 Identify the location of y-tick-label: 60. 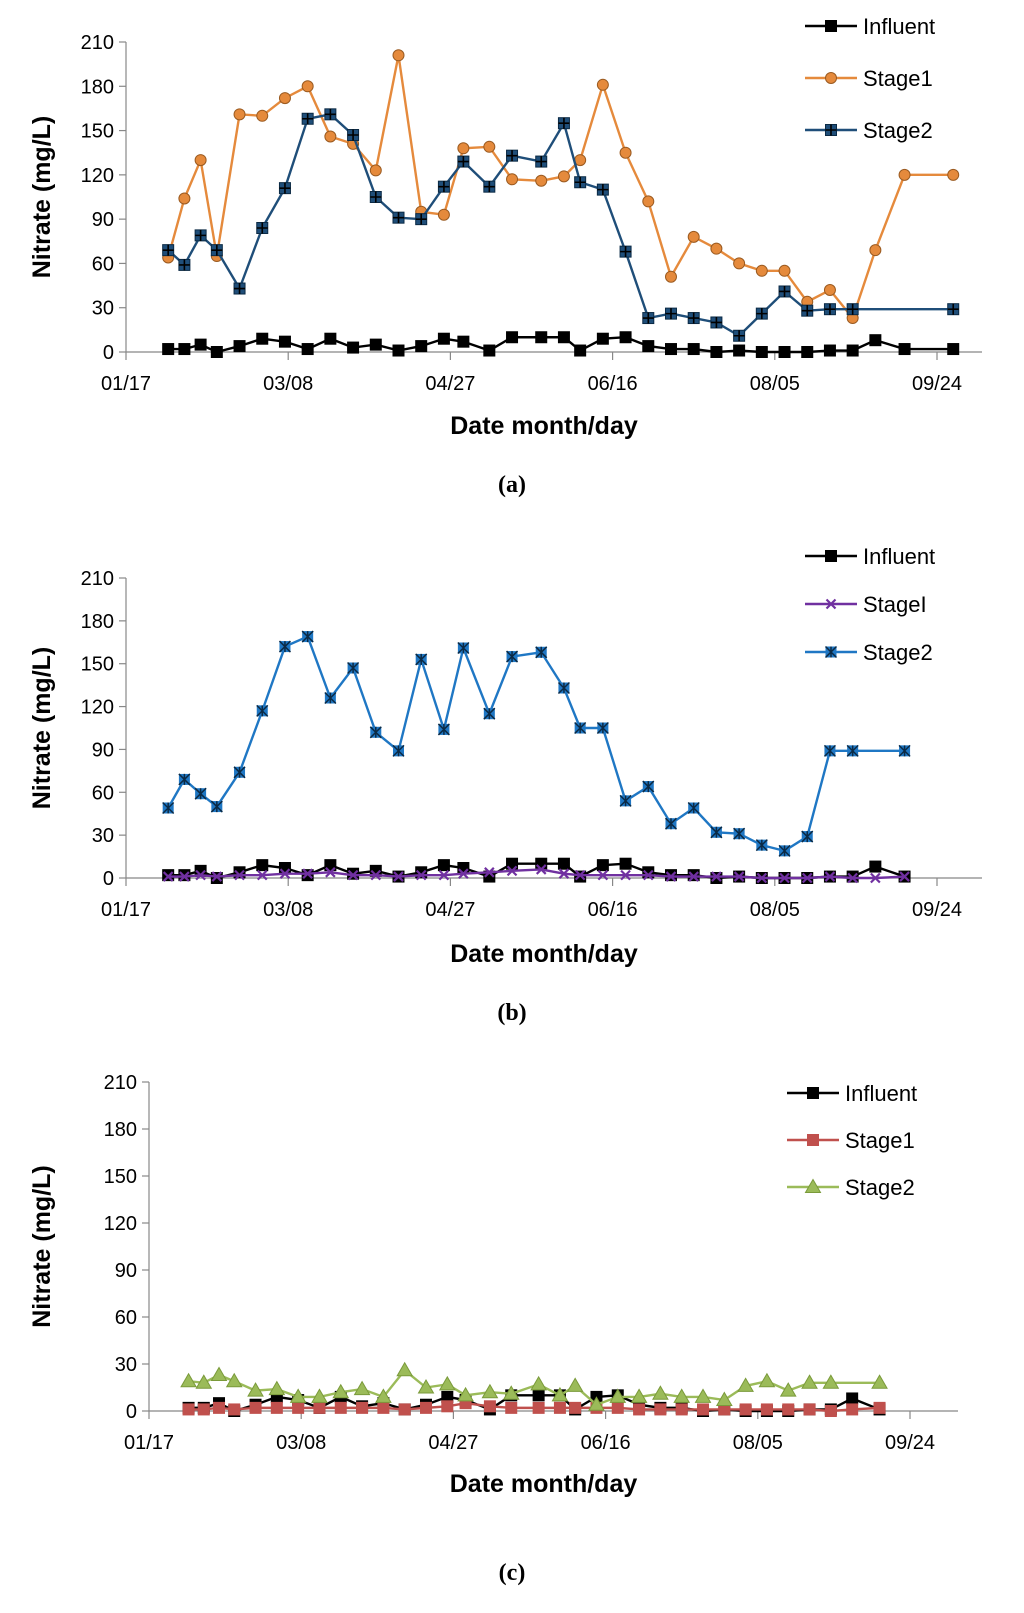
(126, 1318).